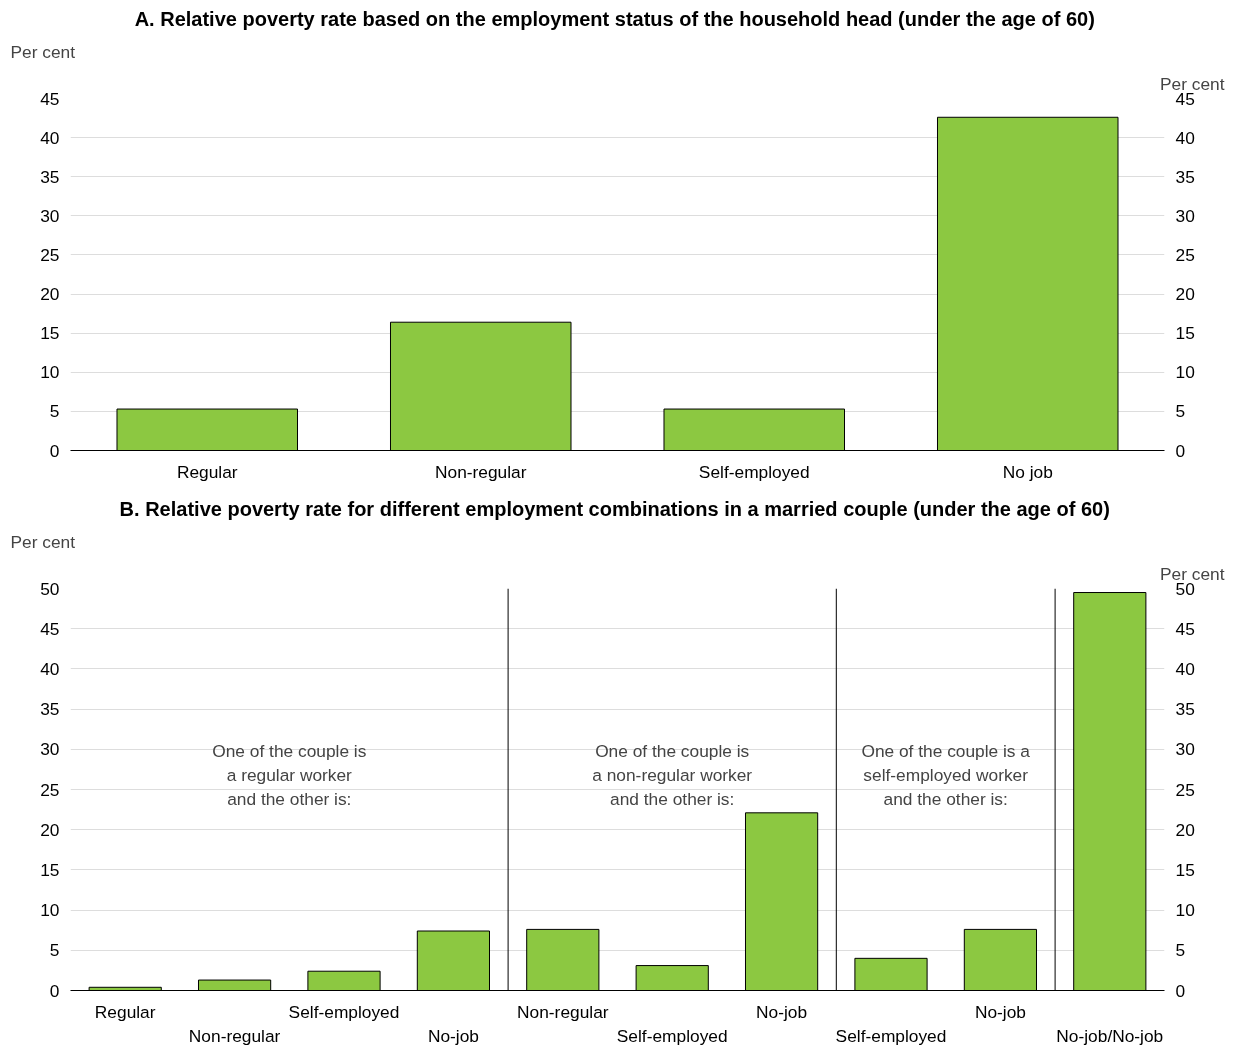  I want to click on annotation: One of the couple is a non-regular worker and the other is:, so click(672, 775).